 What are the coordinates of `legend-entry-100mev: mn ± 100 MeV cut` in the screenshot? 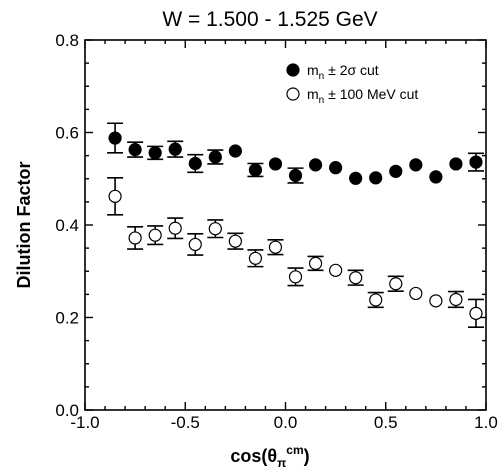 It's located at (352, 96).